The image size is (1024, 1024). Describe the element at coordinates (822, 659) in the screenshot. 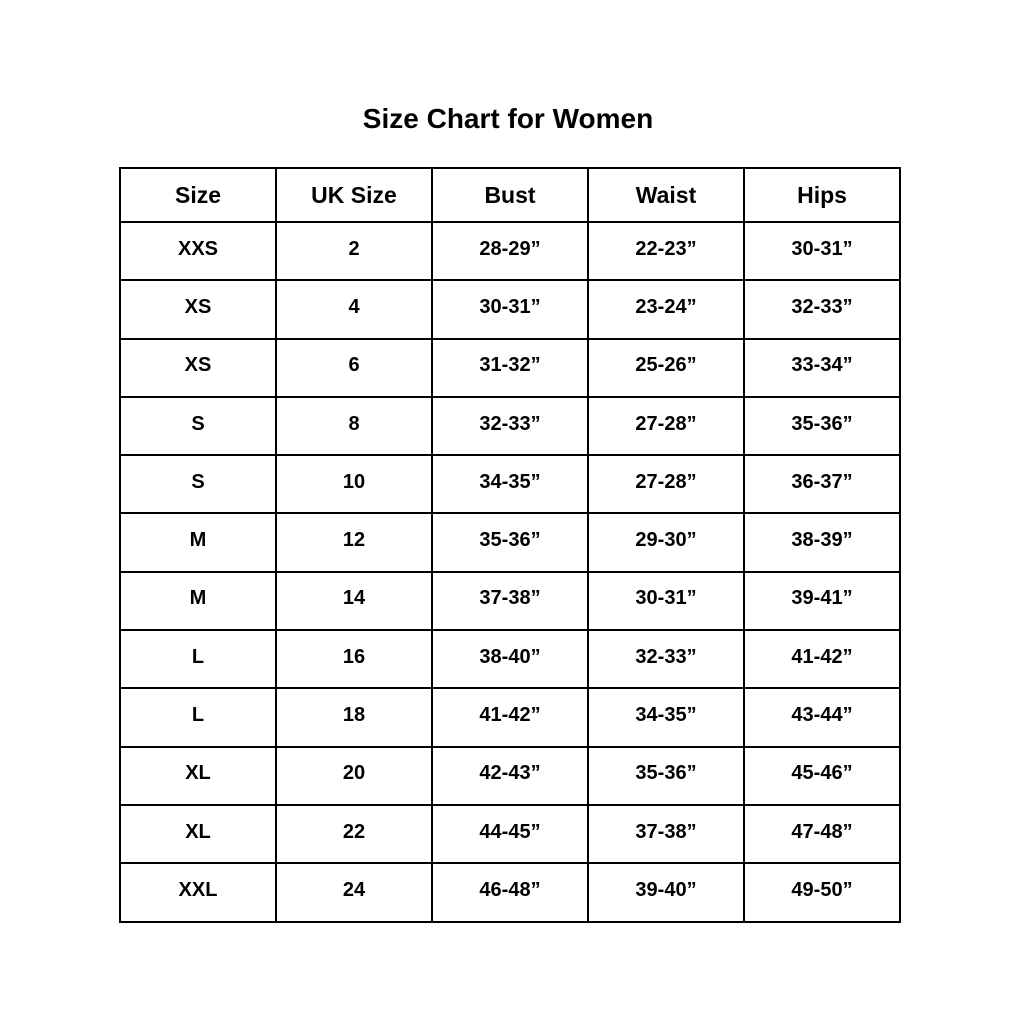

I see `cell-hips: 41-42”` at that location.